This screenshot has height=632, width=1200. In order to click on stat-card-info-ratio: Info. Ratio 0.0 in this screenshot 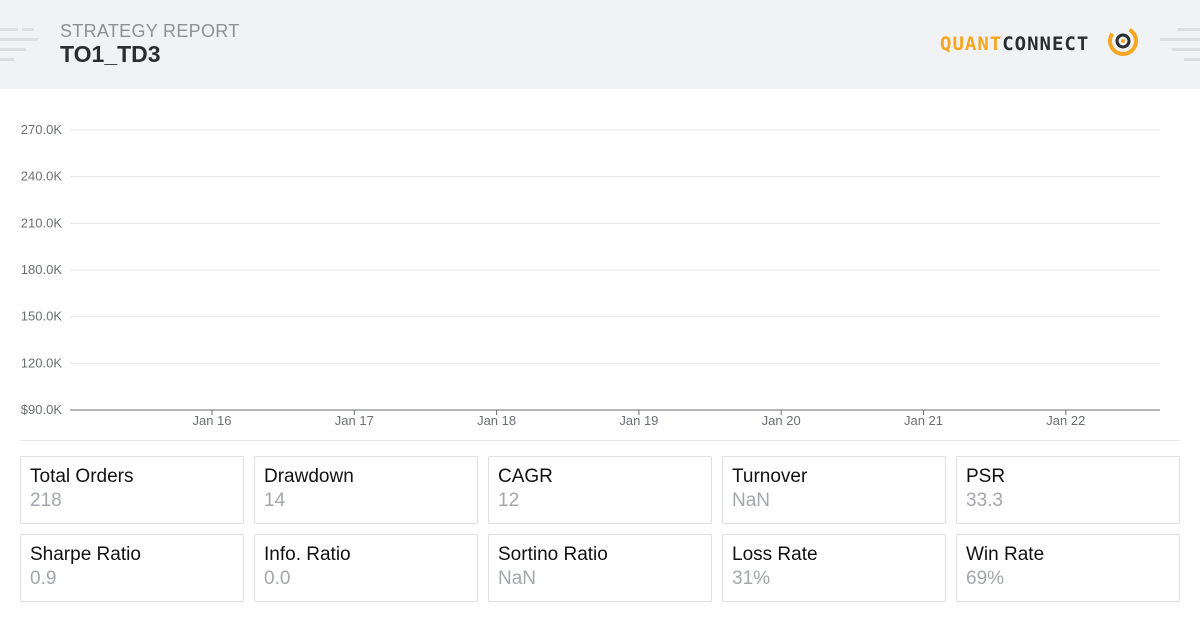, I will do `click(366, 568)`.